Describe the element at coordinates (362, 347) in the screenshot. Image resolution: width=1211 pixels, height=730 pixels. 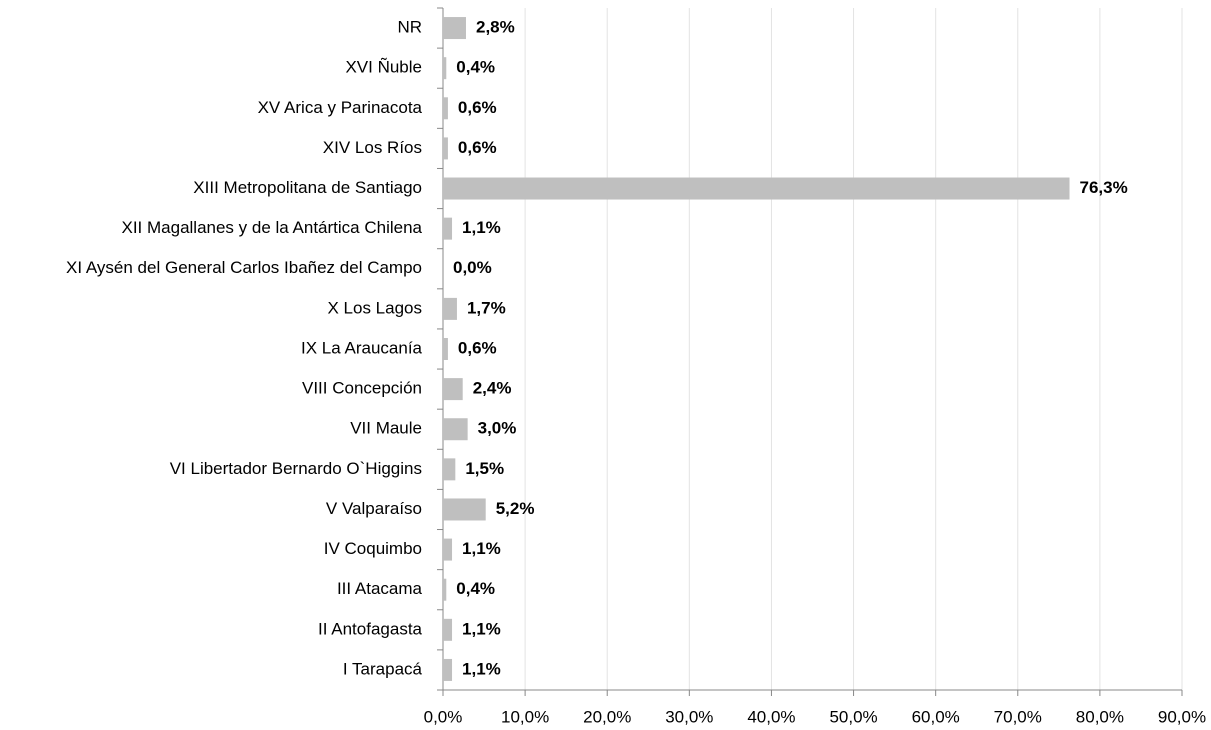
I see `y-tick-label: IX La Araucanía` at that location.